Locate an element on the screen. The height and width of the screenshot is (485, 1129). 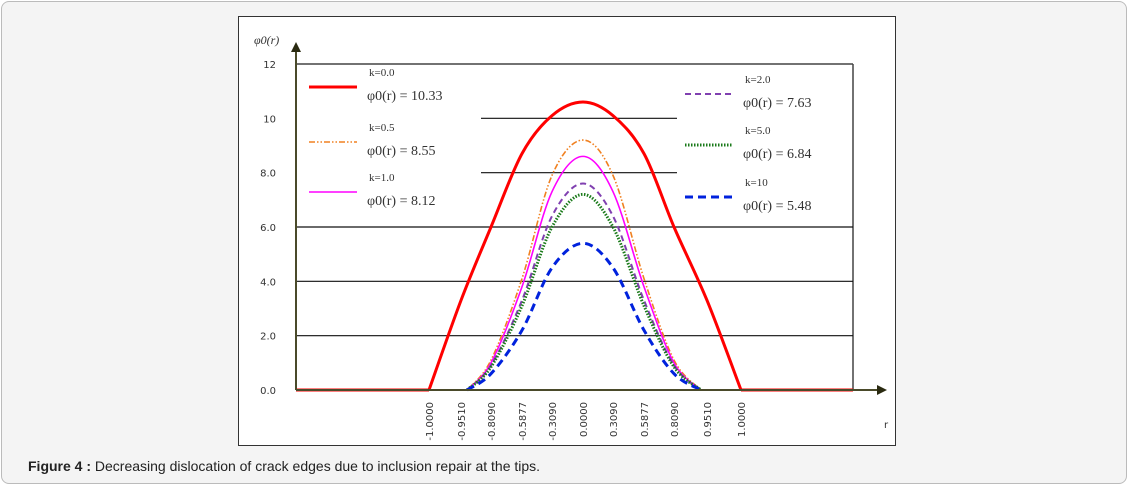
y-tick-label: 10 is located at coordinates (269, 119).